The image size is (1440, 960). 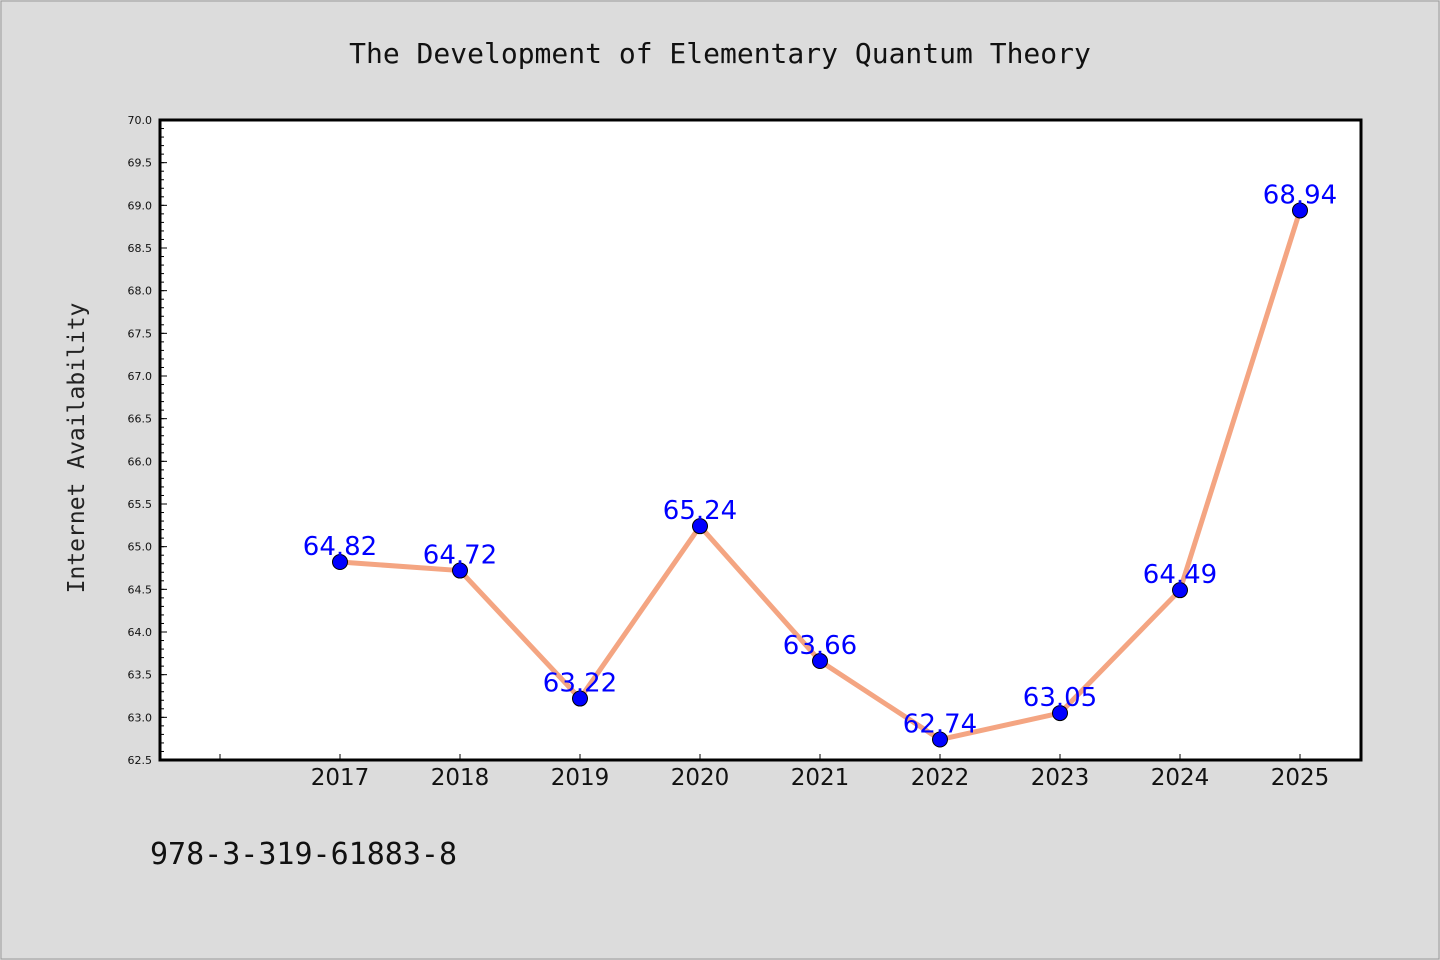 I want to click on x-tick-label: 2021, so click(x=820, y=778).